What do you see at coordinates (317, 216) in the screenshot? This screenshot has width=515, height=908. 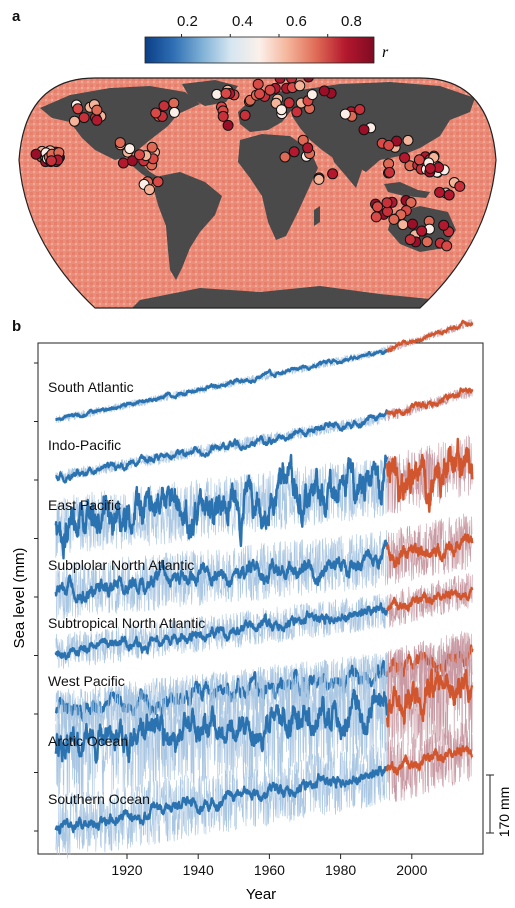 I see `land-madagascar` at bounding box center [317, 216].